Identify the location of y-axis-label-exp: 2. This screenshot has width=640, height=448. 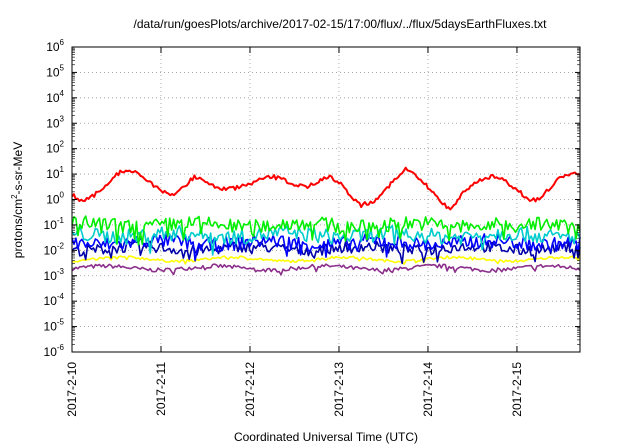
(14, 196).